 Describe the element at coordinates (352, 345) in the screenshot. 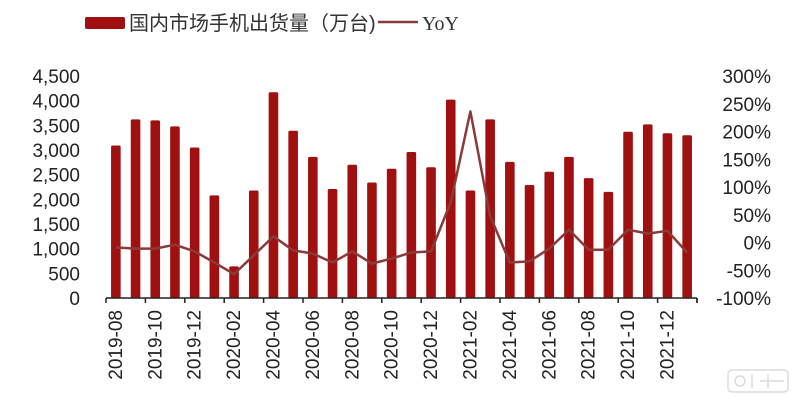

I see `x-tick-label: 2020-08` at that location.